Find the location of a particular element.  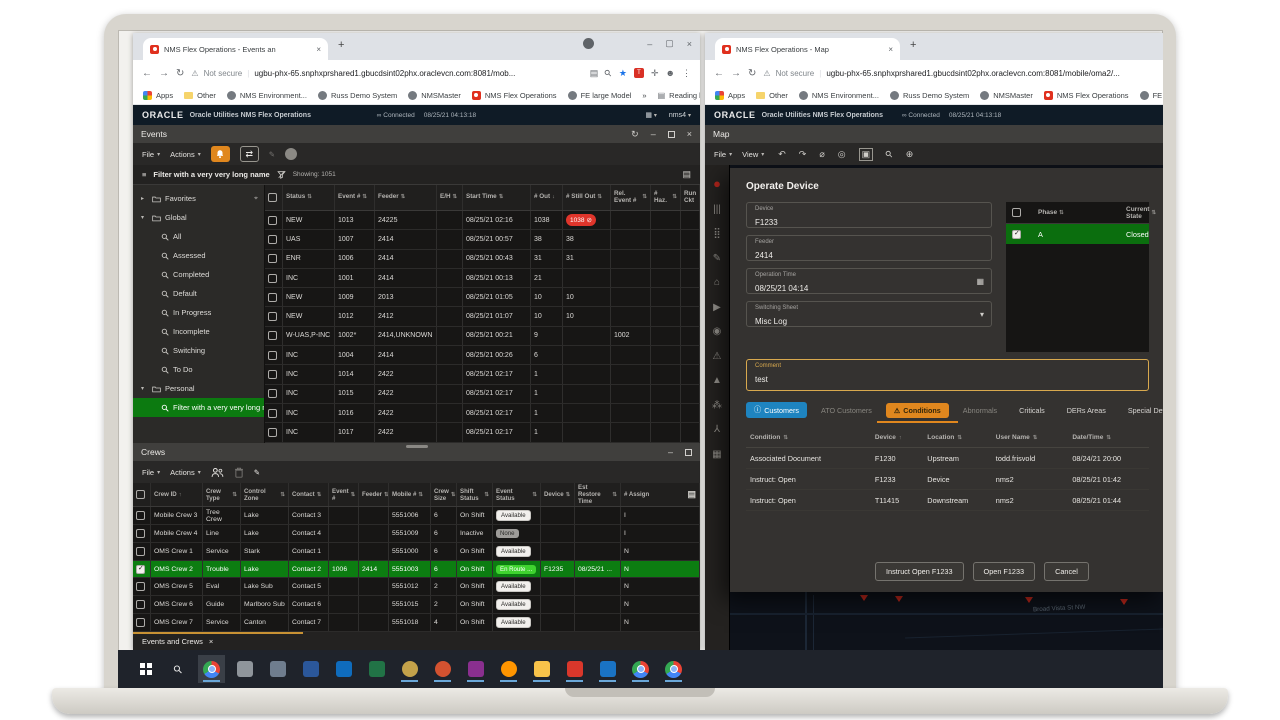

paint-icon is located at coordinates (409, 669).